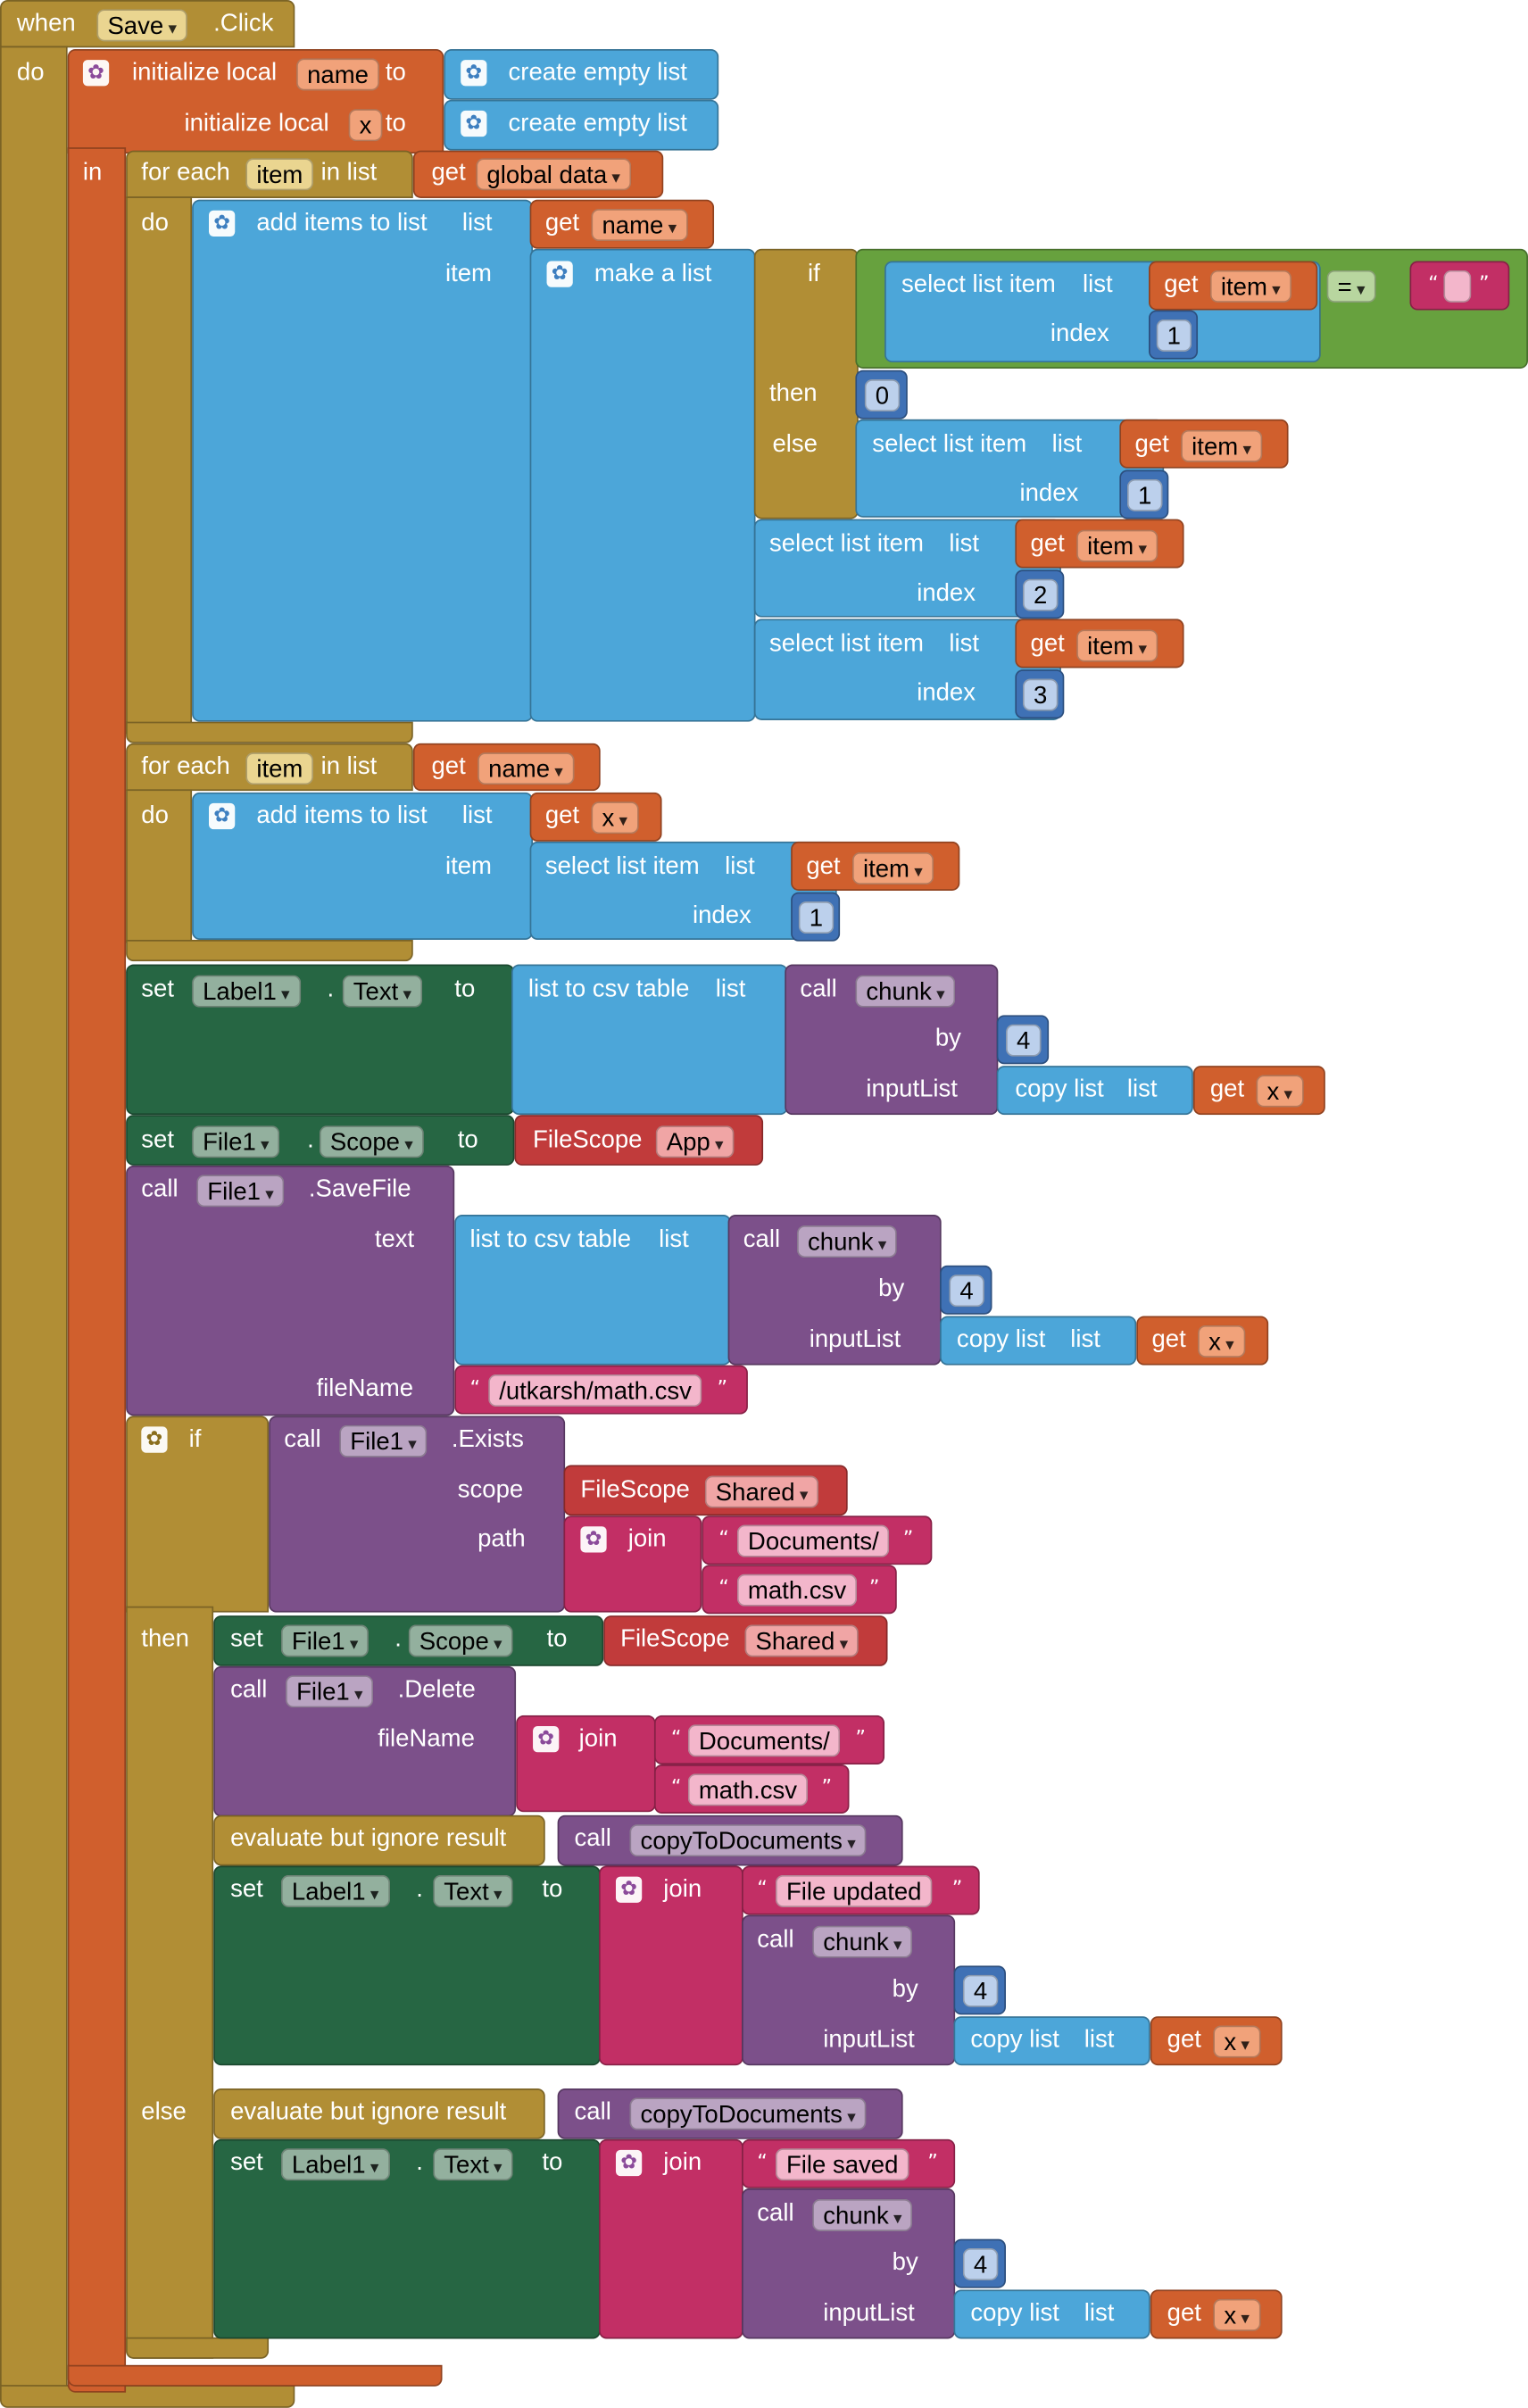  I want to click on set-file-scope-block, so click(320, 1140).